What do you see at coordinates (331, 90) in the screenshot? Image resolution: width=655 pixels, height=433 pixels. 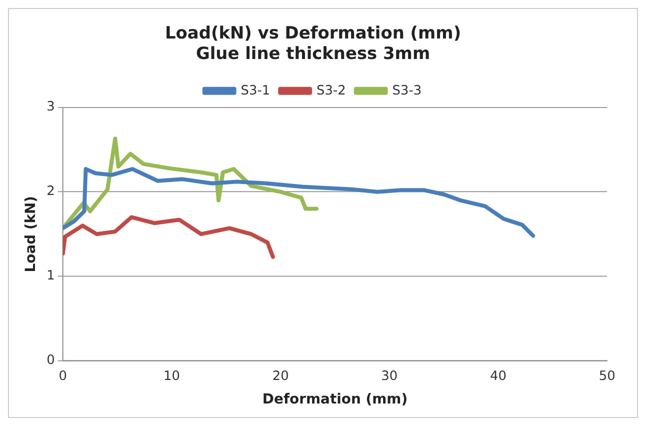 I see `legend-label: S3-2` at bounding box center [331, 90].